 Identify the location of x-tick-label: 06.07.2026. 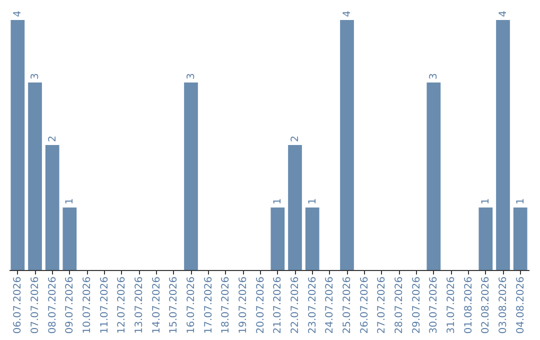
(18, 305).